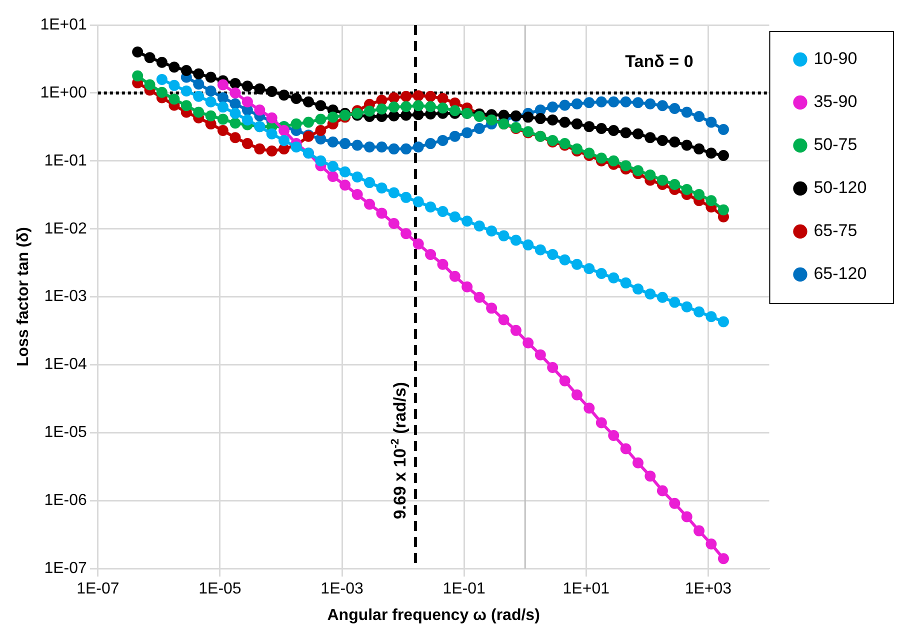 The height and width of the screenshot is (637, 919). Describe the element at coordinates (66, 501) in the screenshot. I see `y-tick-label: 1E-06` at that location.